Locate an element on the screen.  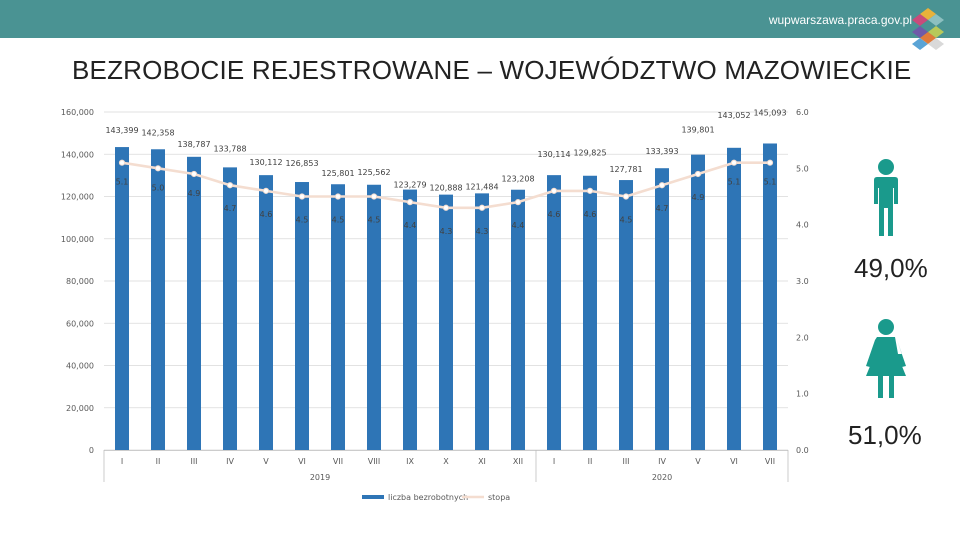
x-tick-label: II is located at coordinates (158, 461).